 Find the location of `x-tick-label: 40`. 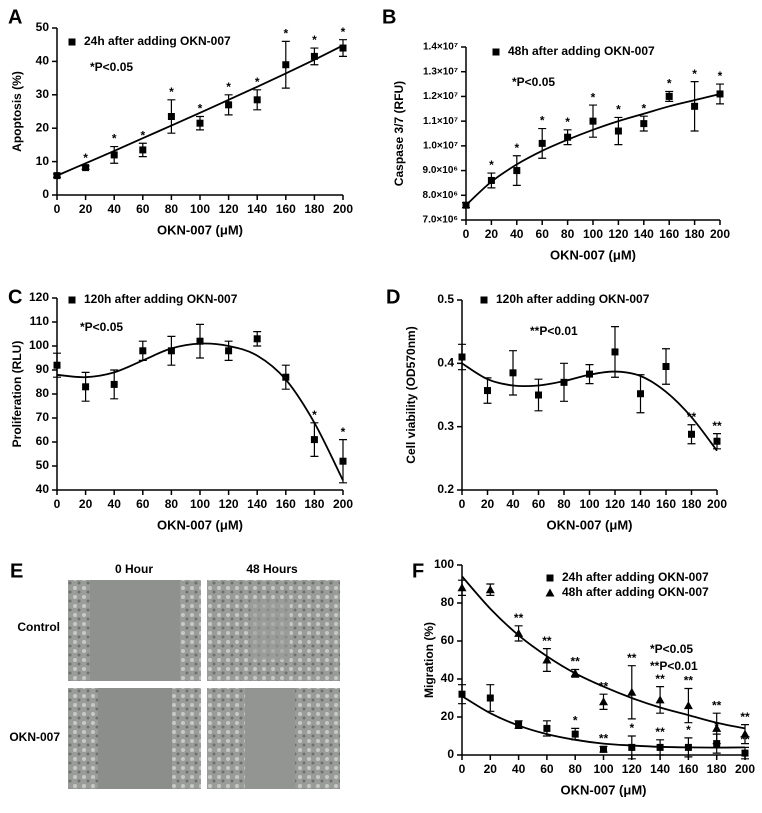

x-tick-label: 40 is located at coordinates (519, 769).